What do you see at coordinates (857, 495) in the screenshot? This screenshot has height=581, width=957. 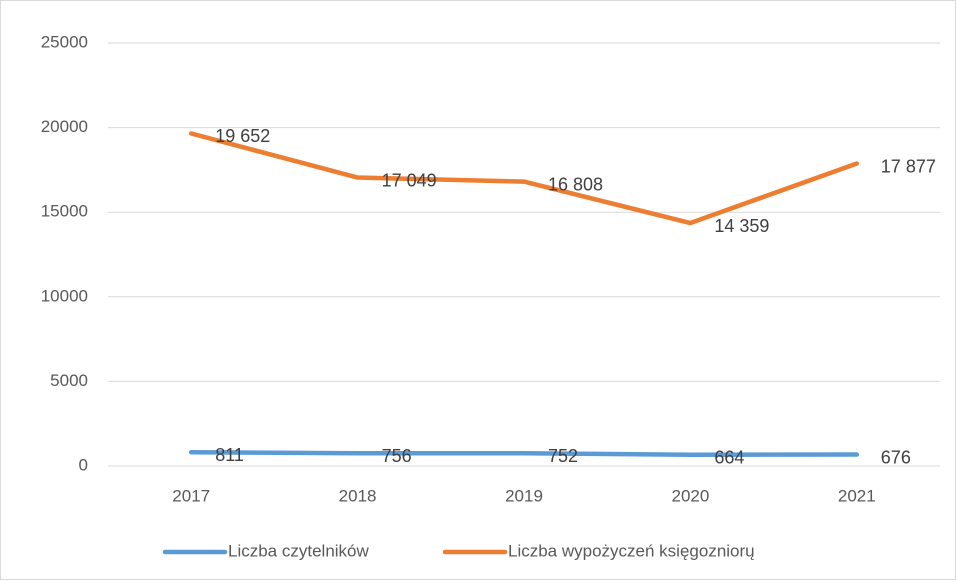 I see `x-tick-label: 2021` at bounding box center [857, 495].